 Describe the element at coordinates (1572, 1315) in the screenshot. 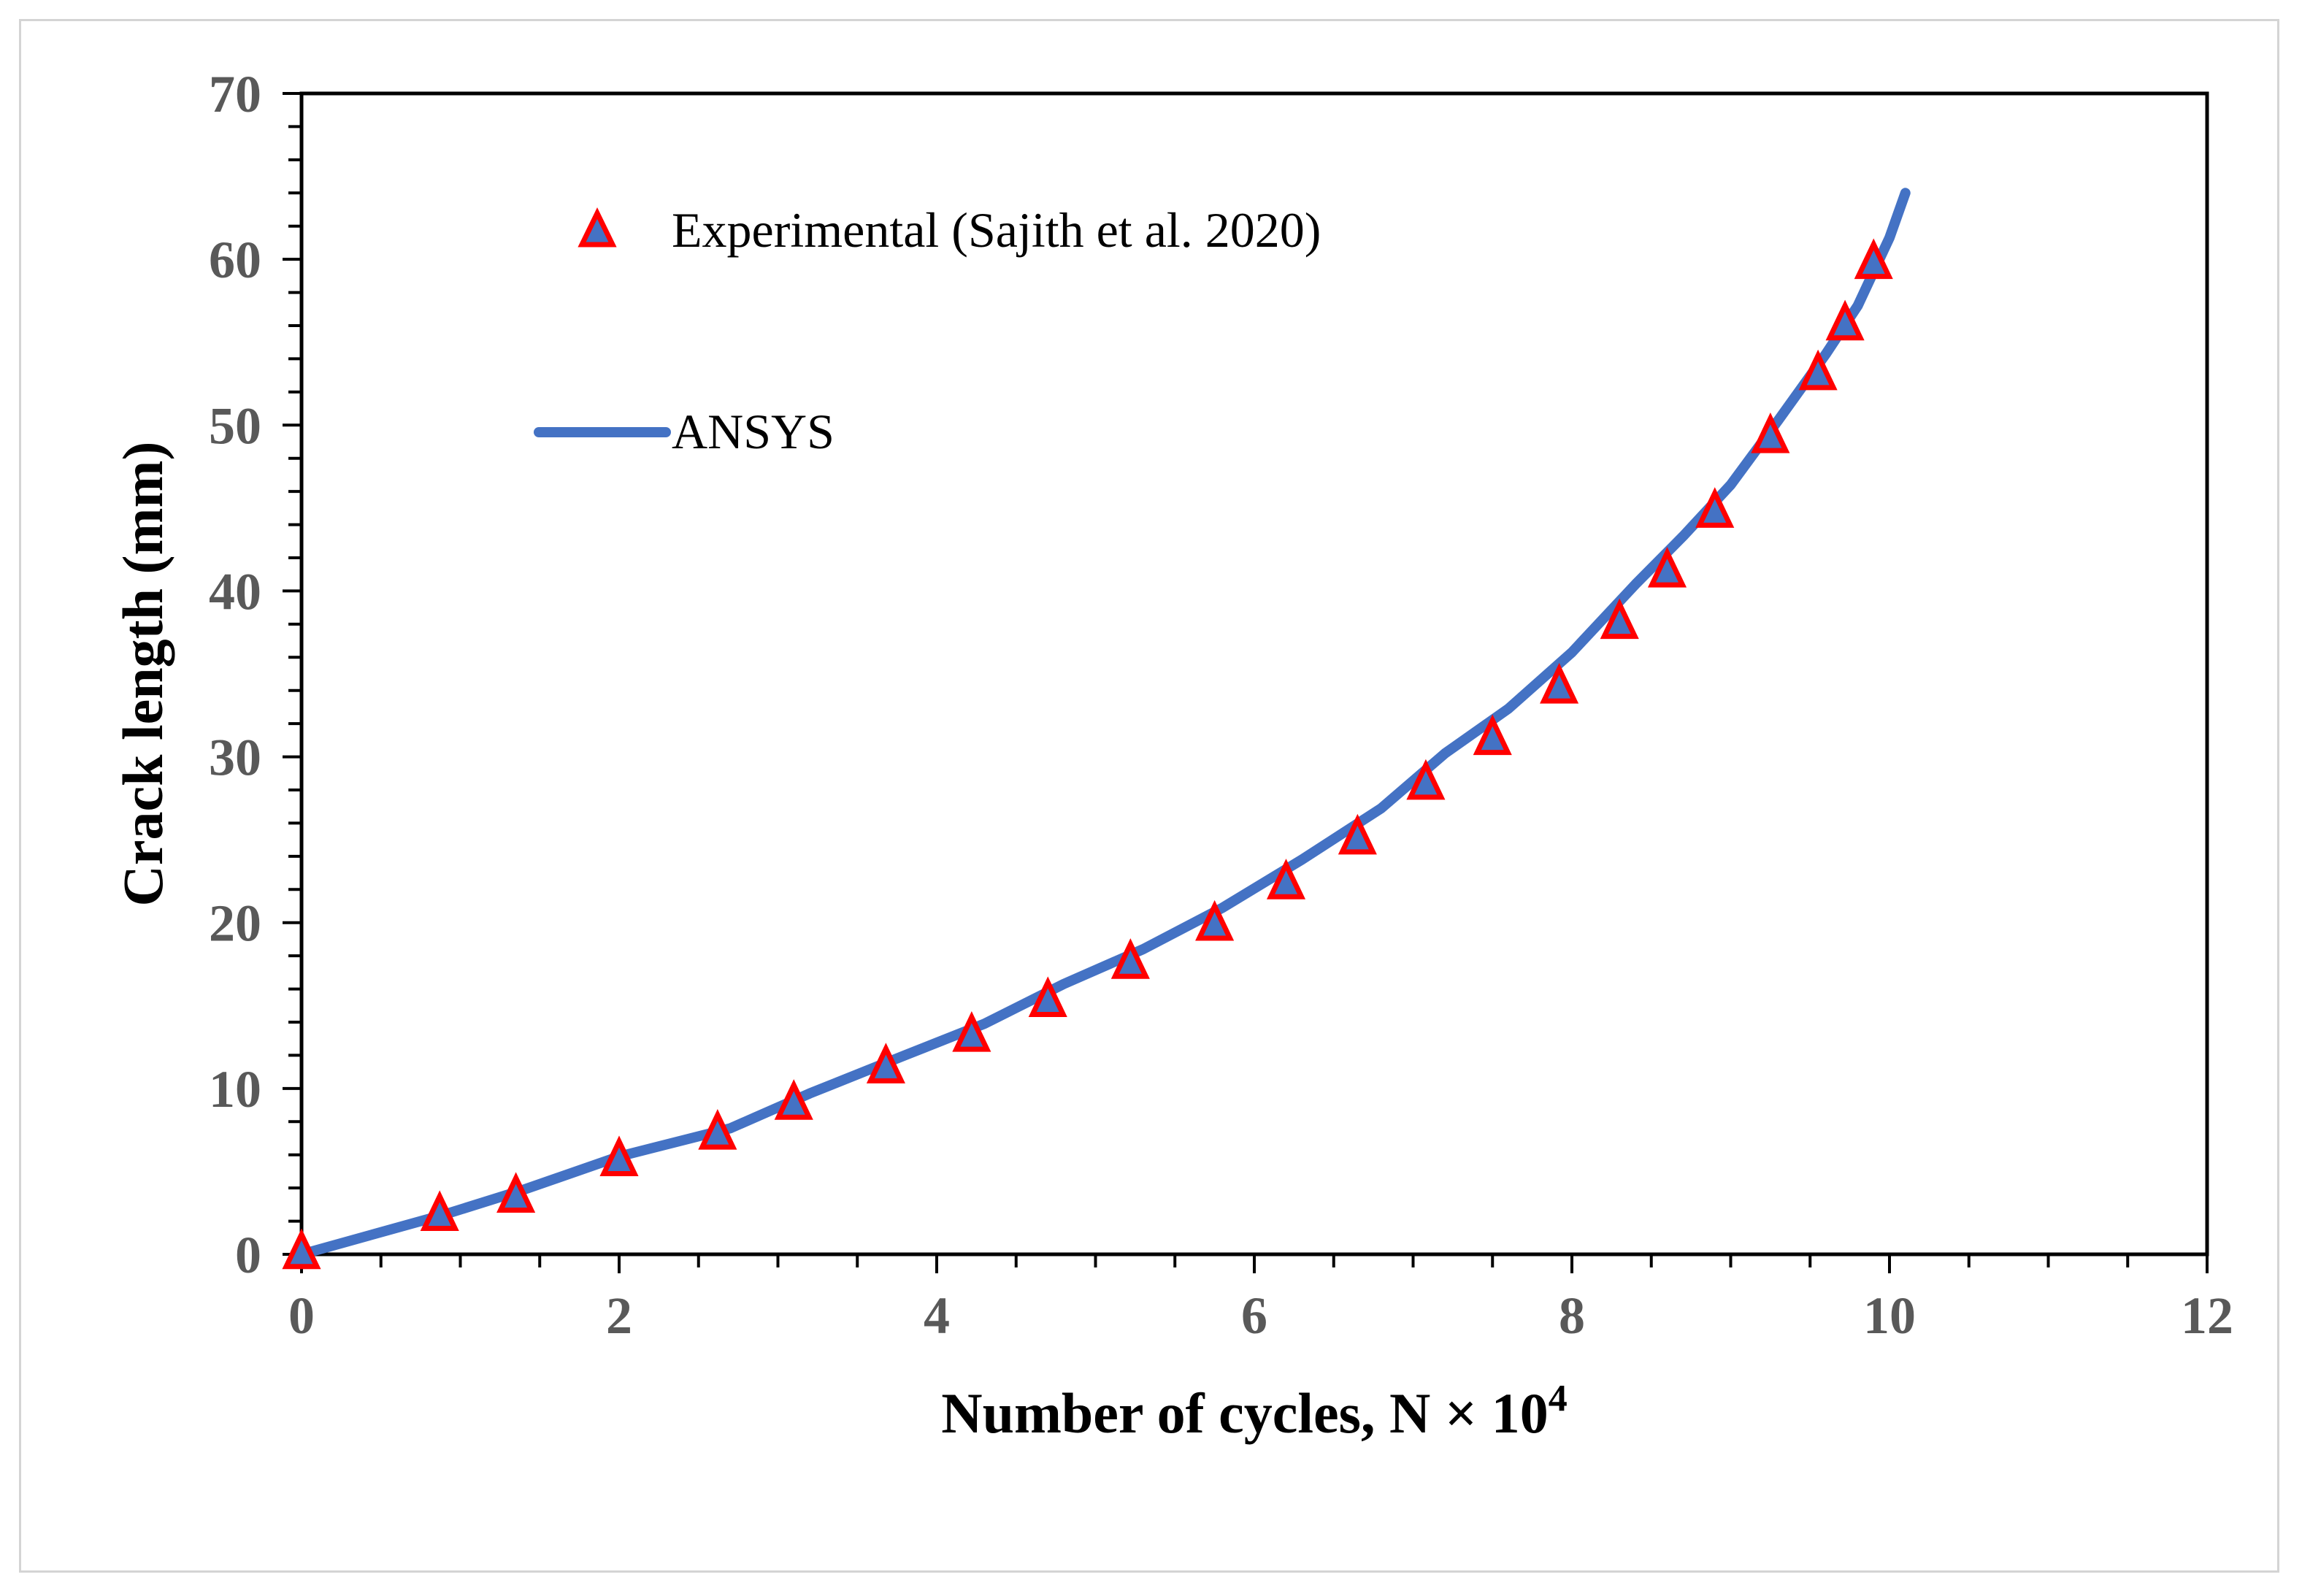

I see `x-tick-label: 8` at that location.